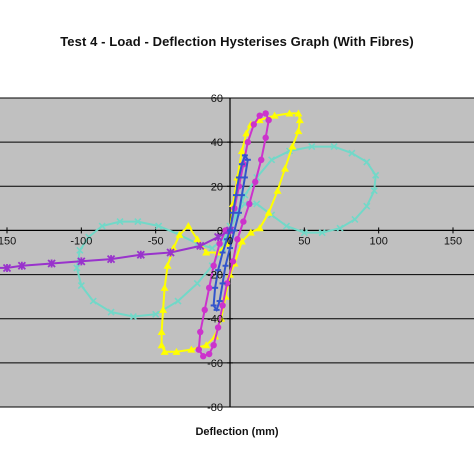  What do you see at coordinates (217, 99) in the screenshot?
I see `y-tick-label: 60` at bounding box center [217, 99].